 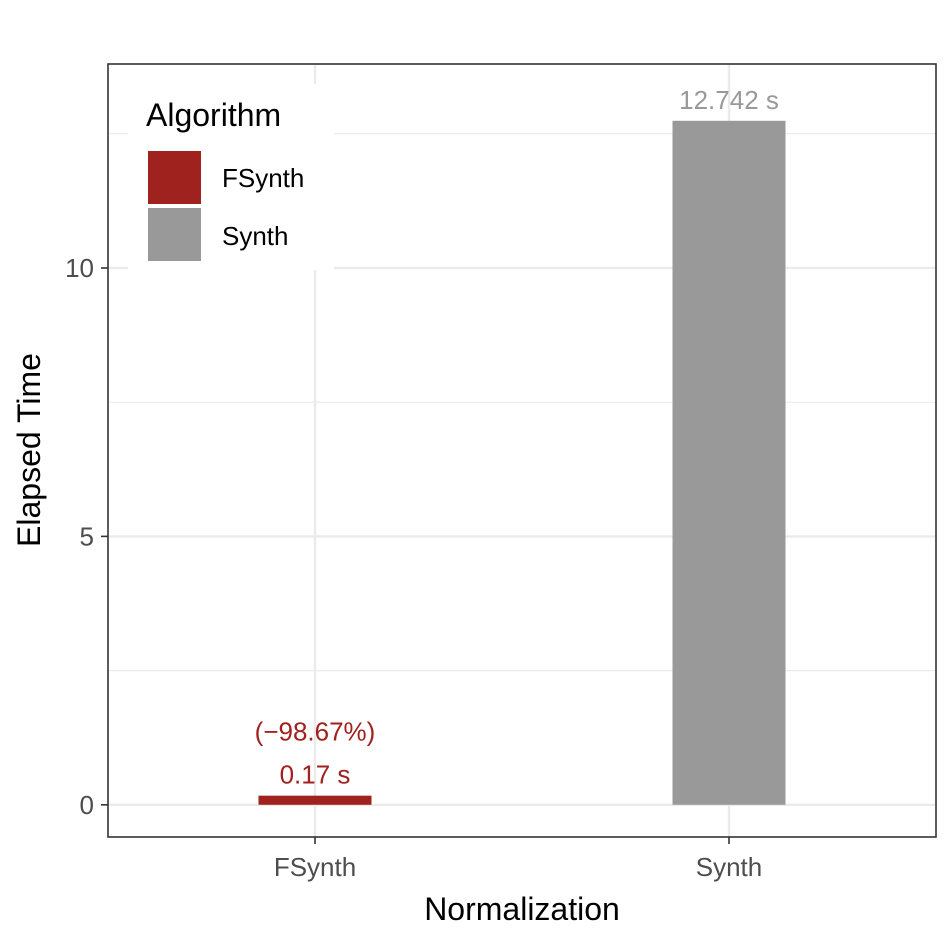 I want to click on bar-synth, so click(x=729, y=462).